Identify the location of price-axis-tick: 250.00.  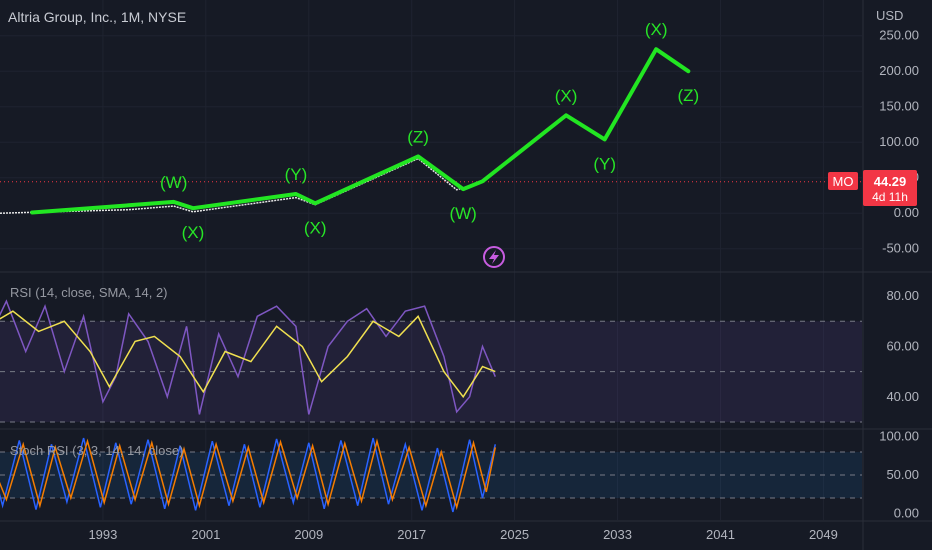
(899, 35).